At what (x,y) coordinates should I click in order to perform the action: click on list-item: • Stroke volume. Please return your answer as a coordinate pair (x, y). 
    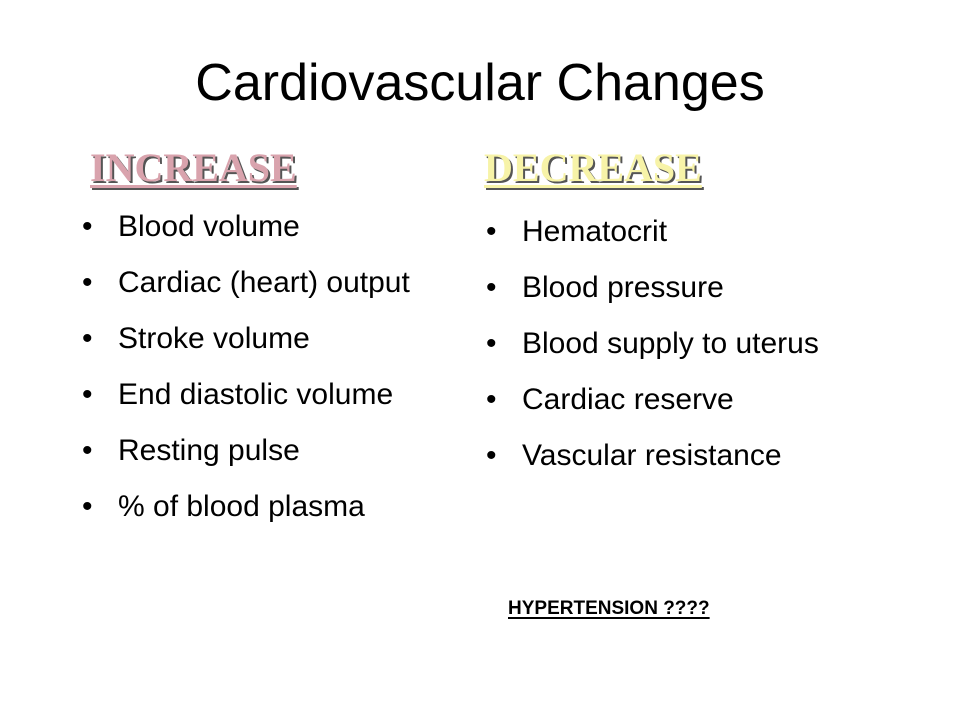
    Looking at the image, I should click on (262, 339).